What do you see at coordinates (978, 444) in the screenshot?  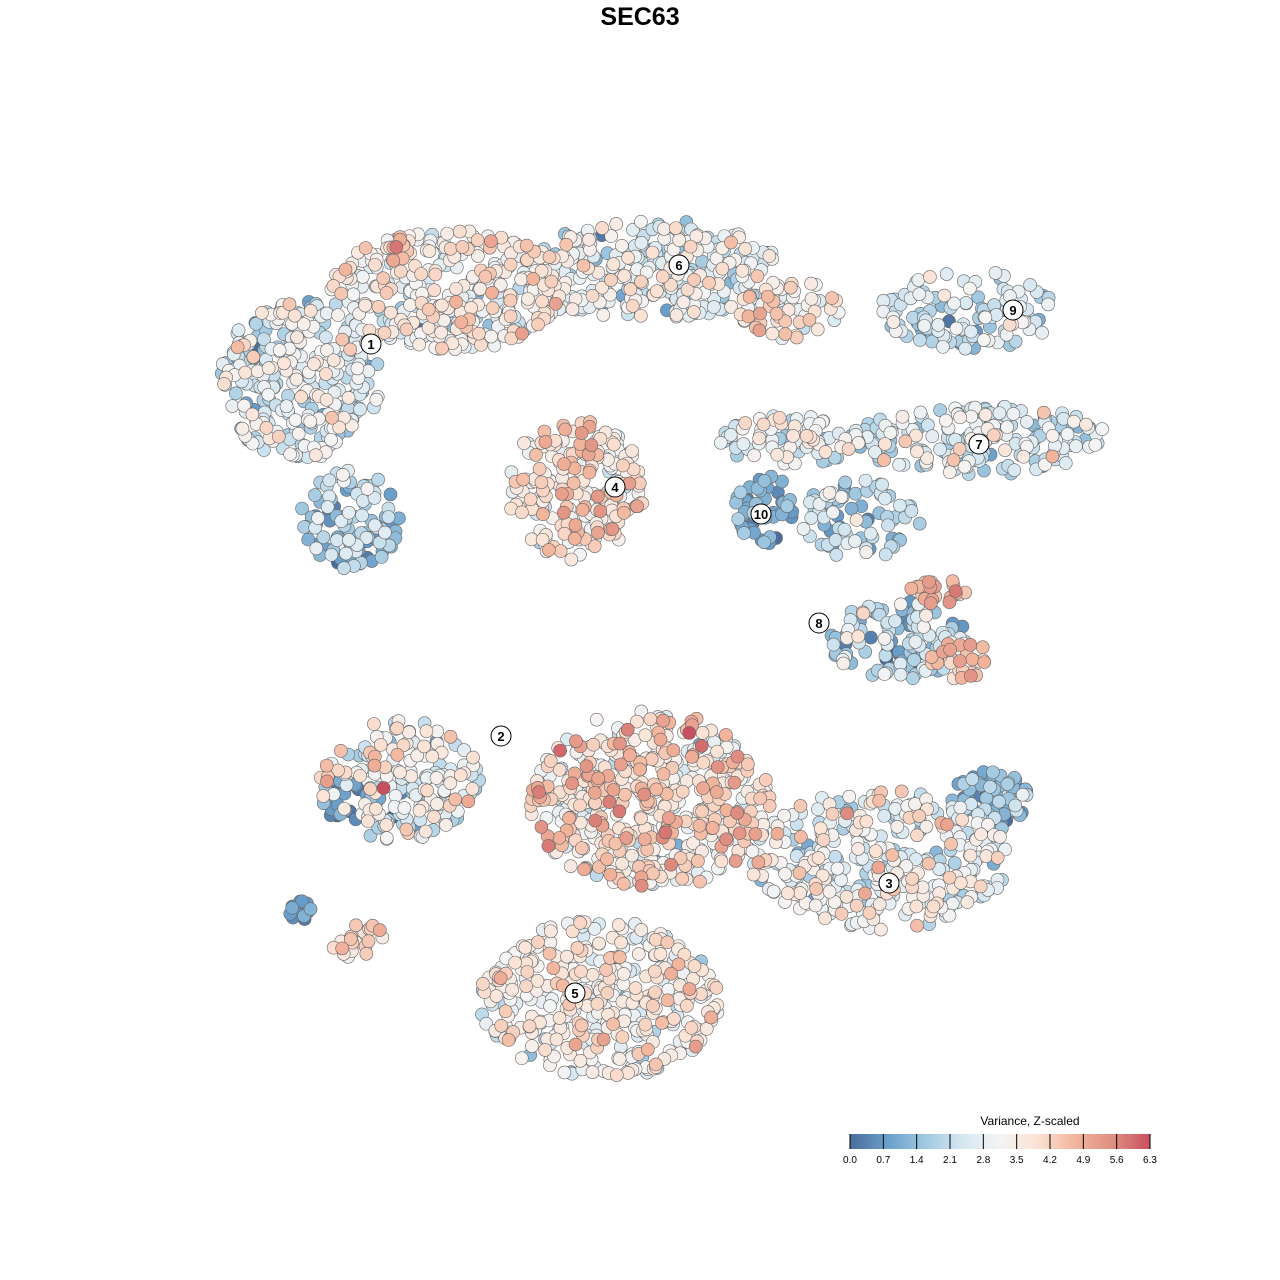 I see `cluster-label-text: 7` at bounding box center [978, 444].